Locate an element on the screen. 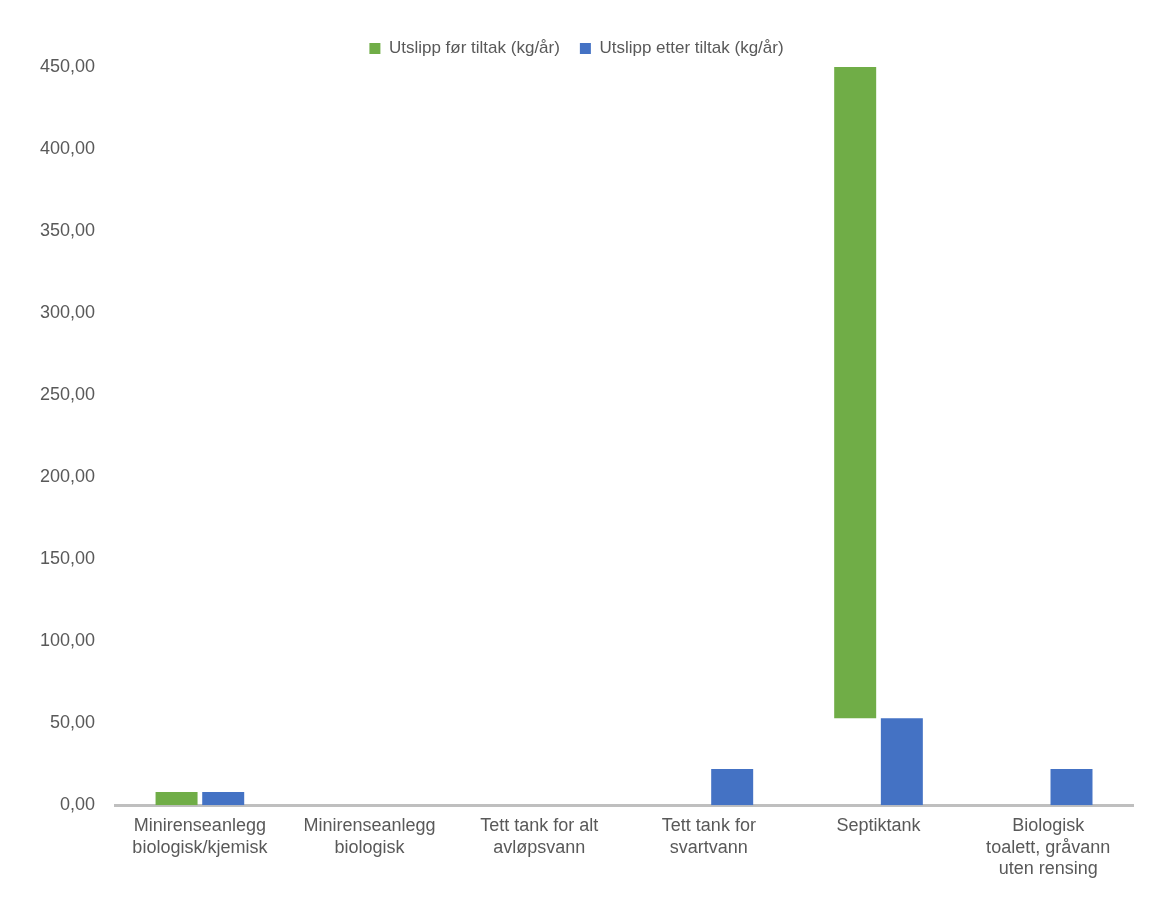 The image size is (1153, 900). x-tick-label: Tett tank for svartvann is located at coordinates (708, 835).